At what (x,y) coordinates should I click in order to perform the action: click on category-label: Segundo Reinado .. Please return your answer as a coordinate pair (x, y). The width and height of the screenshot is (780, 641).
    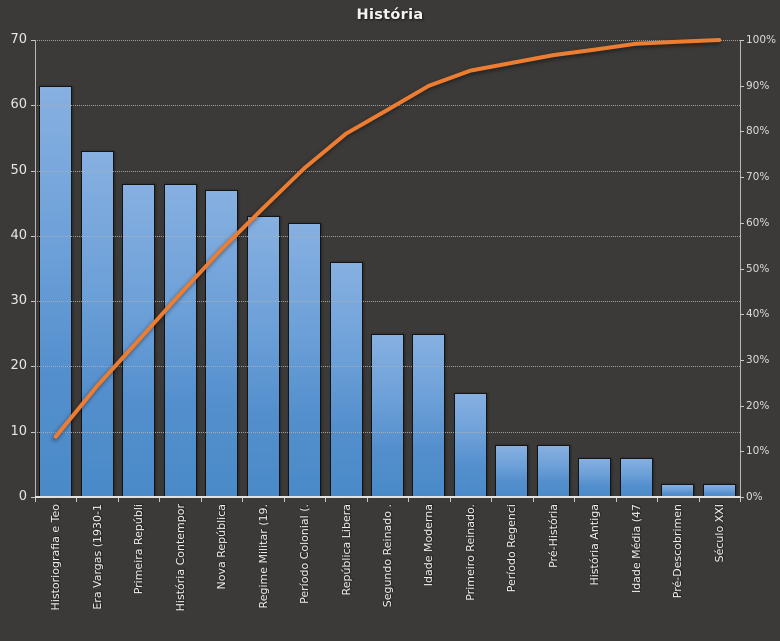
    Looking at the image, I should click on (387, 556).